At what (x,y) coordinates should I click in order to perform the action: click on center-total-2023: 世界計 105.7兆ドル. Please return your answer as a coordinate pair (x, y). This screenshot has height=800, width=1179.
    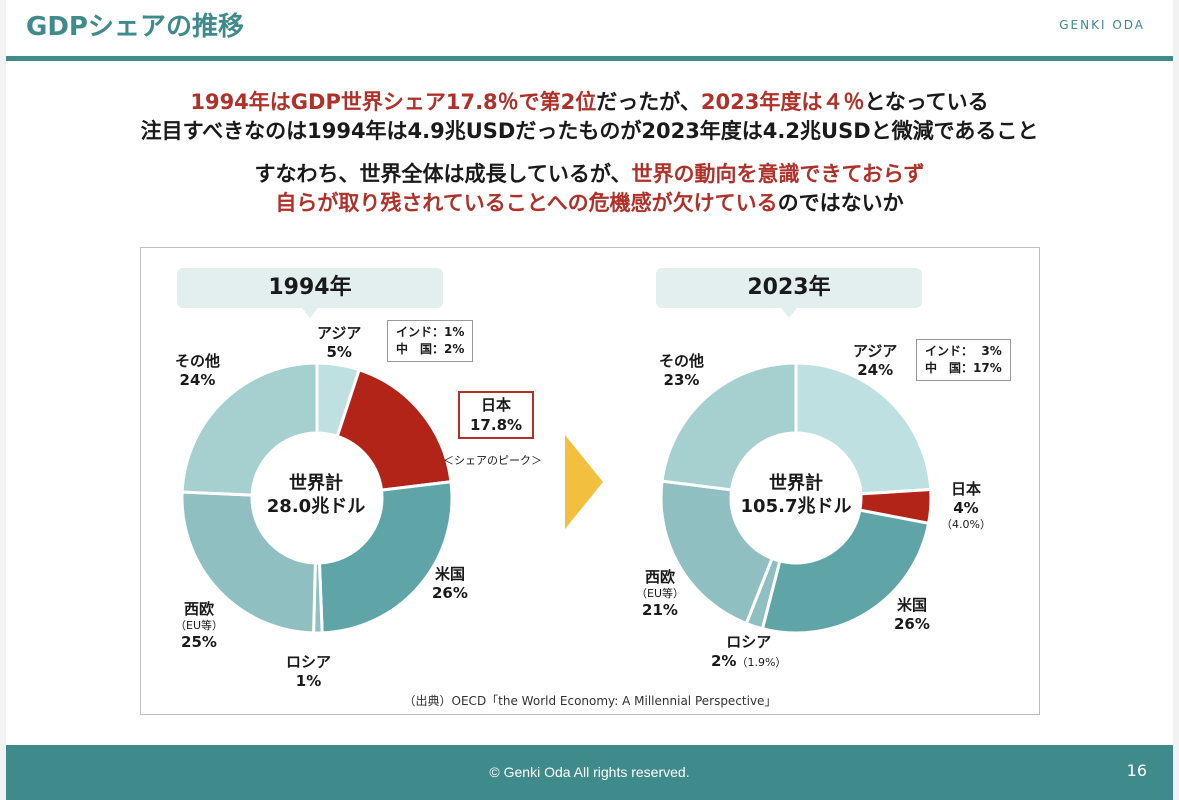
    Looking at the image, I should click on (796, 495).